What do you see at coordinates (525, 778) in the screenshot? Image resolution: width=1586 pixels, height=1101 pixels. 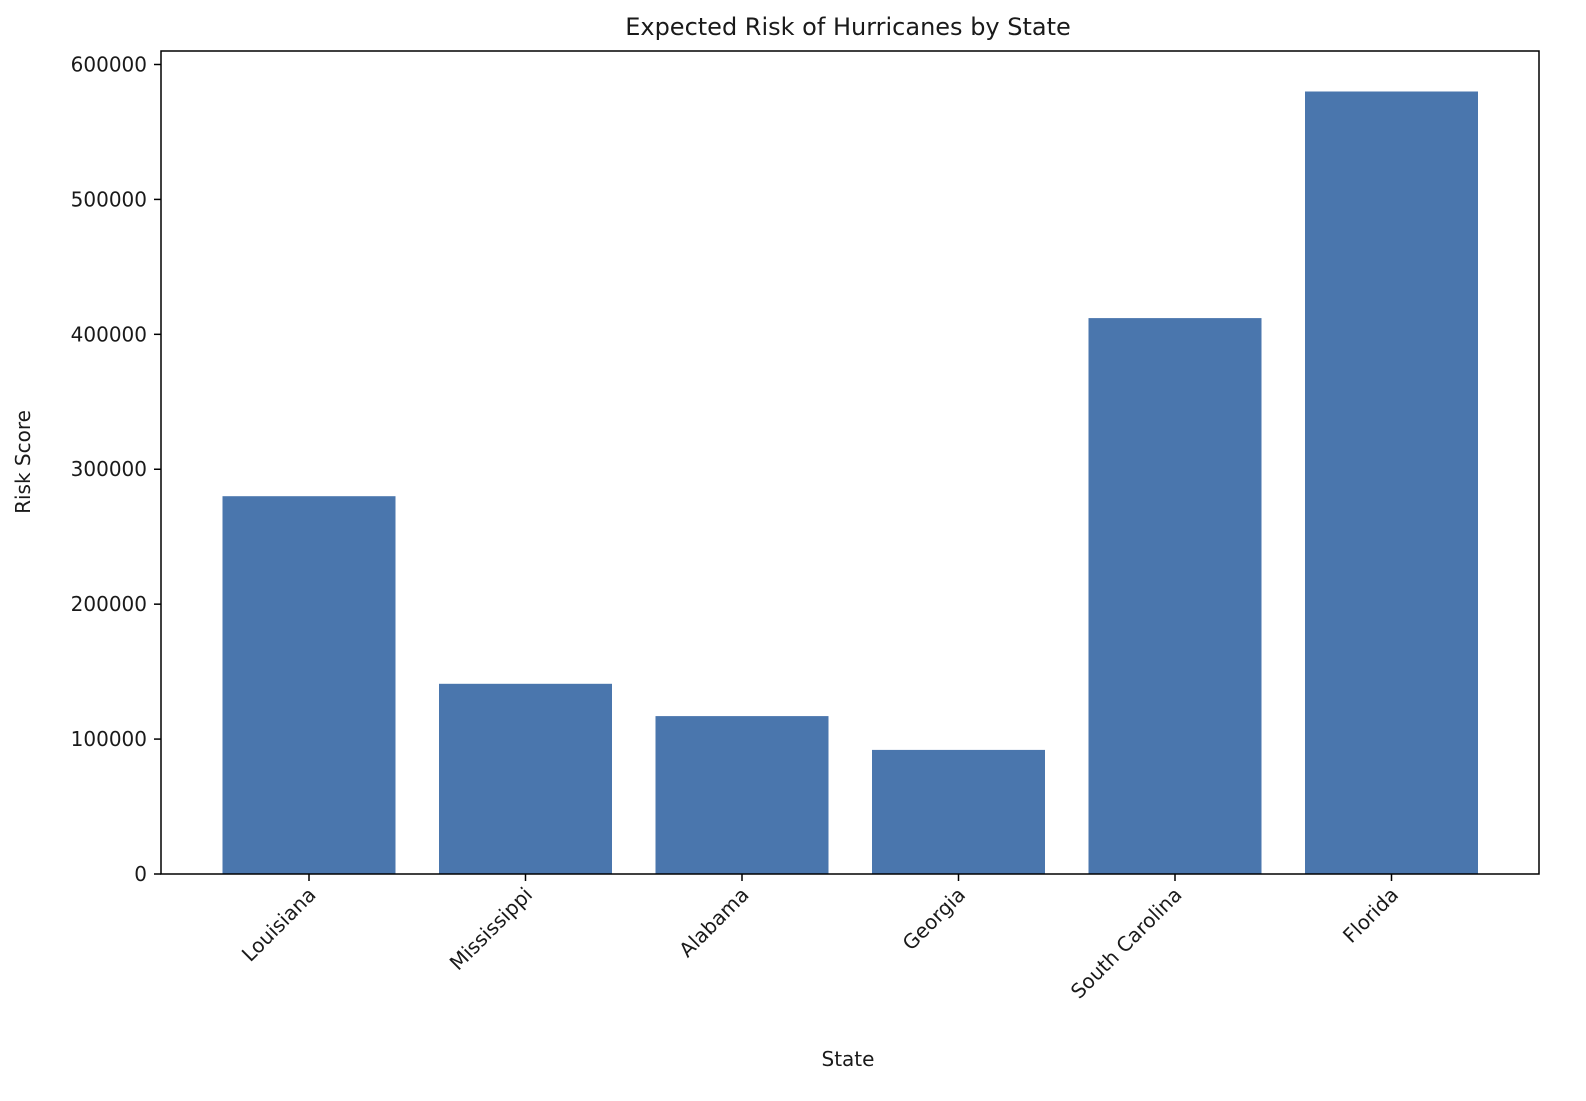 I see `bar-mississippi` at bounding box center [525, 778].